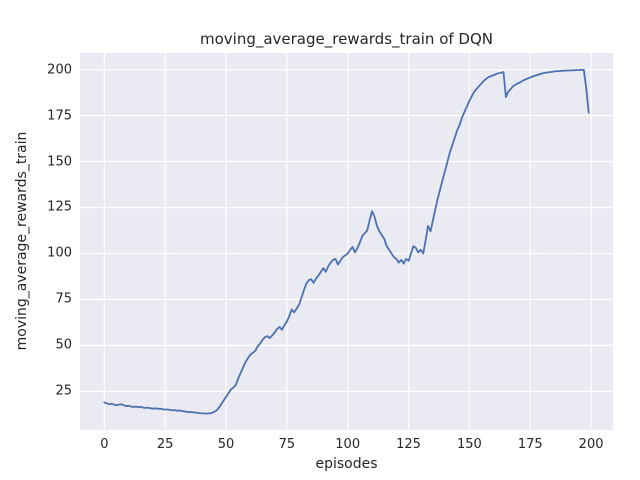  What do you see at coordinates (59, 253) in the screenshot?
I see `y-tick-label: 100` at bounding box center [59, 253].